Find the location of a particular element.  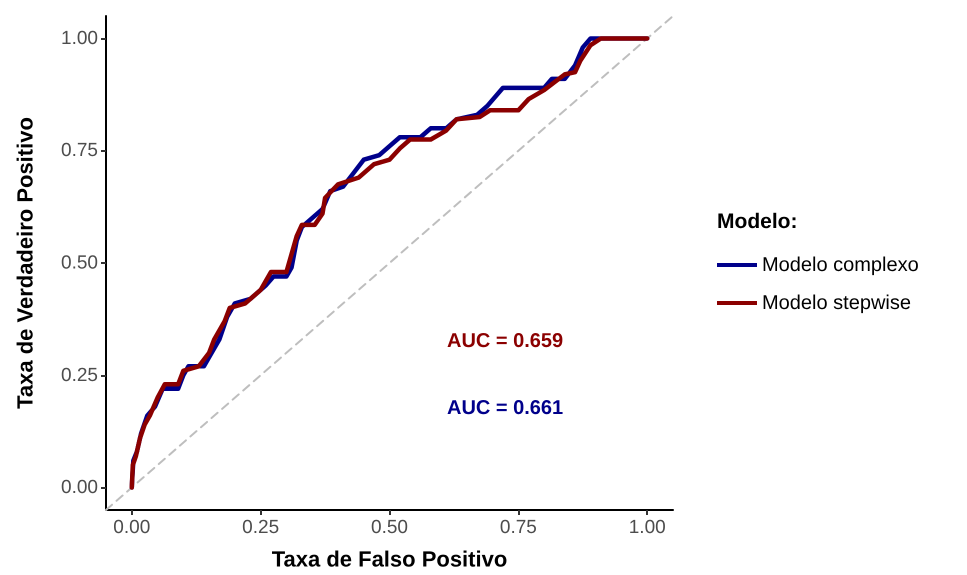

x-tick-label: 0.75 is located at coordinates (518, 527).